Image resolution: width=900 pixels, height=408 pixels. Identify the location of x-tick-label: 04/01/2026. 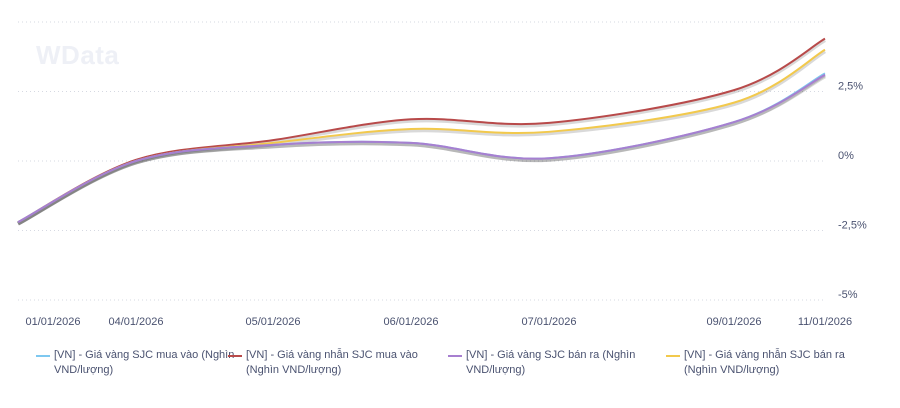
(135, 322).